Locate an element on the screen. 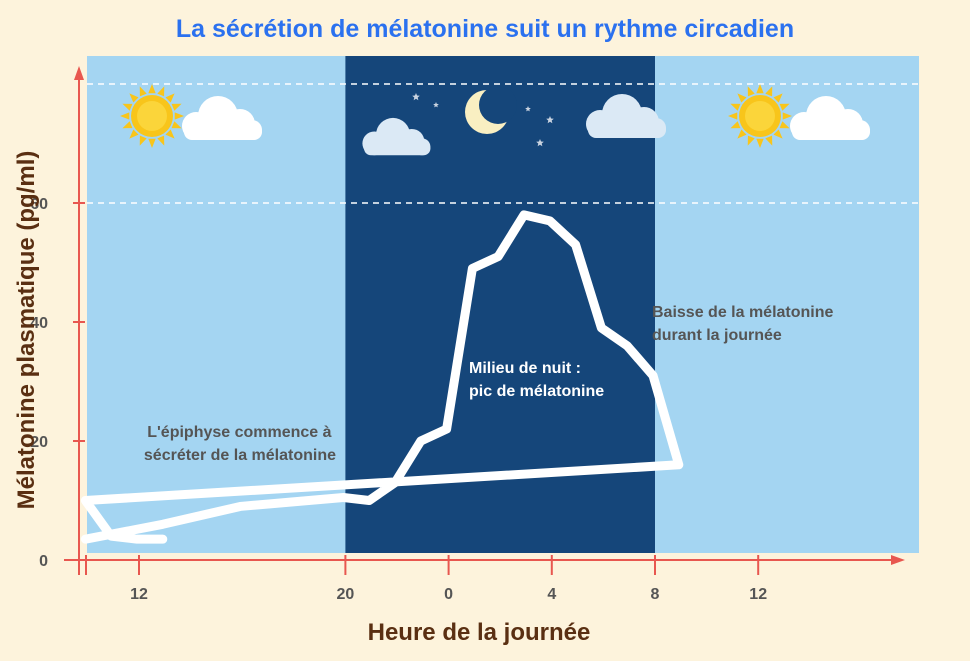 This screenshot has height=661, width=970. annotation-line: Baisse de la mélatonine is located at coordinates (743, 312).